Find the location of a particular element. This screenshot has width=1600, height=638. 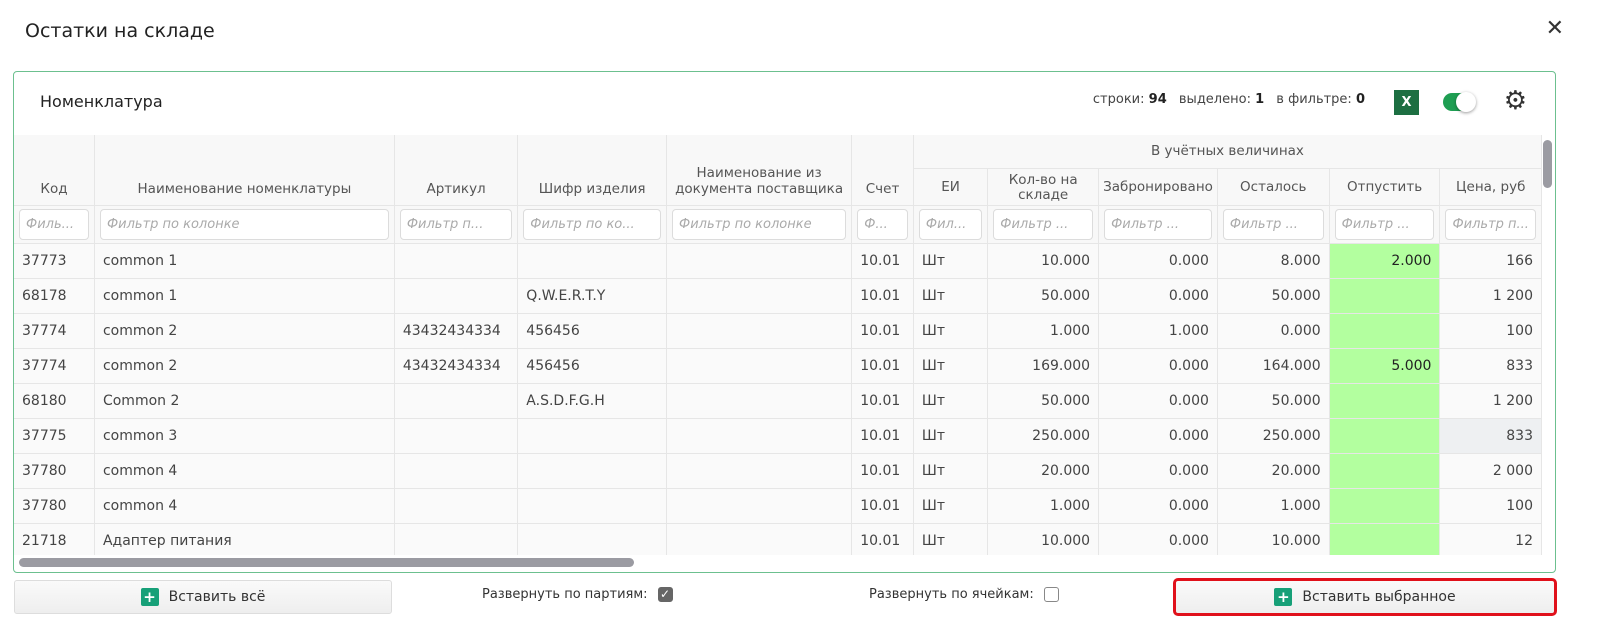

table-cell: 37773 is located at coordinates (54, 261).